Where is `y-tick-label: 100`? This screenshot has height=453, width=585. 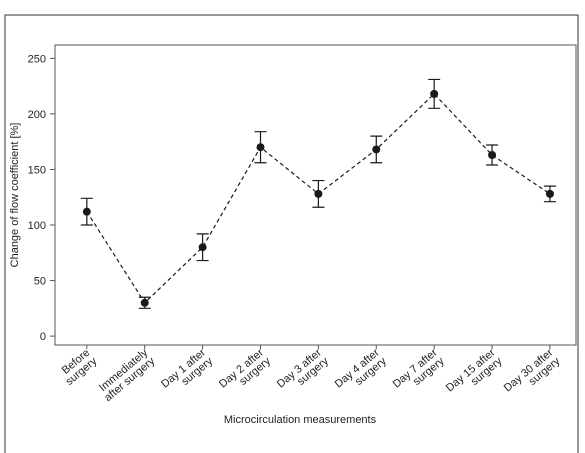
y-tick-label: 100 is located at coordinates (37, 226).